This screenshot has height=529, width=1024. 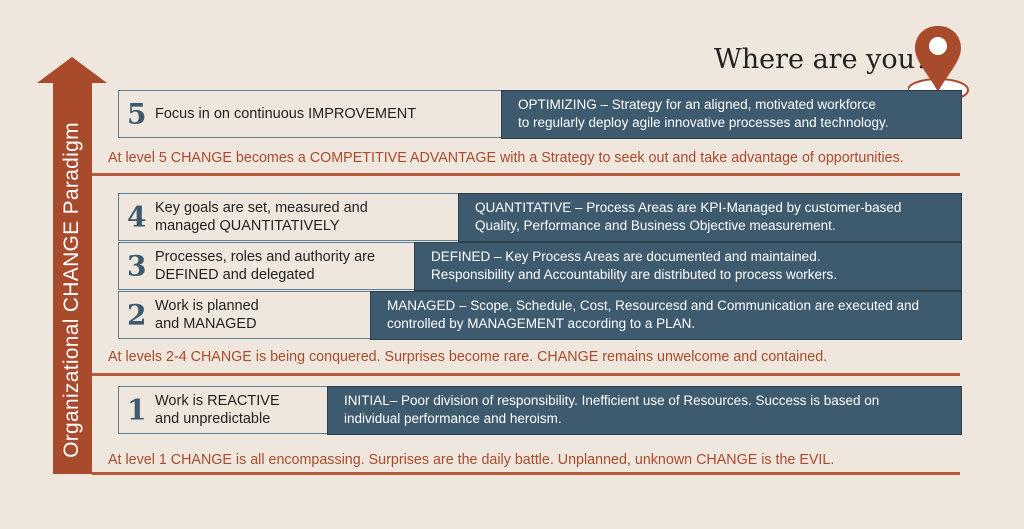 I want to click on level-number: 4, so click(x=137, y=217).